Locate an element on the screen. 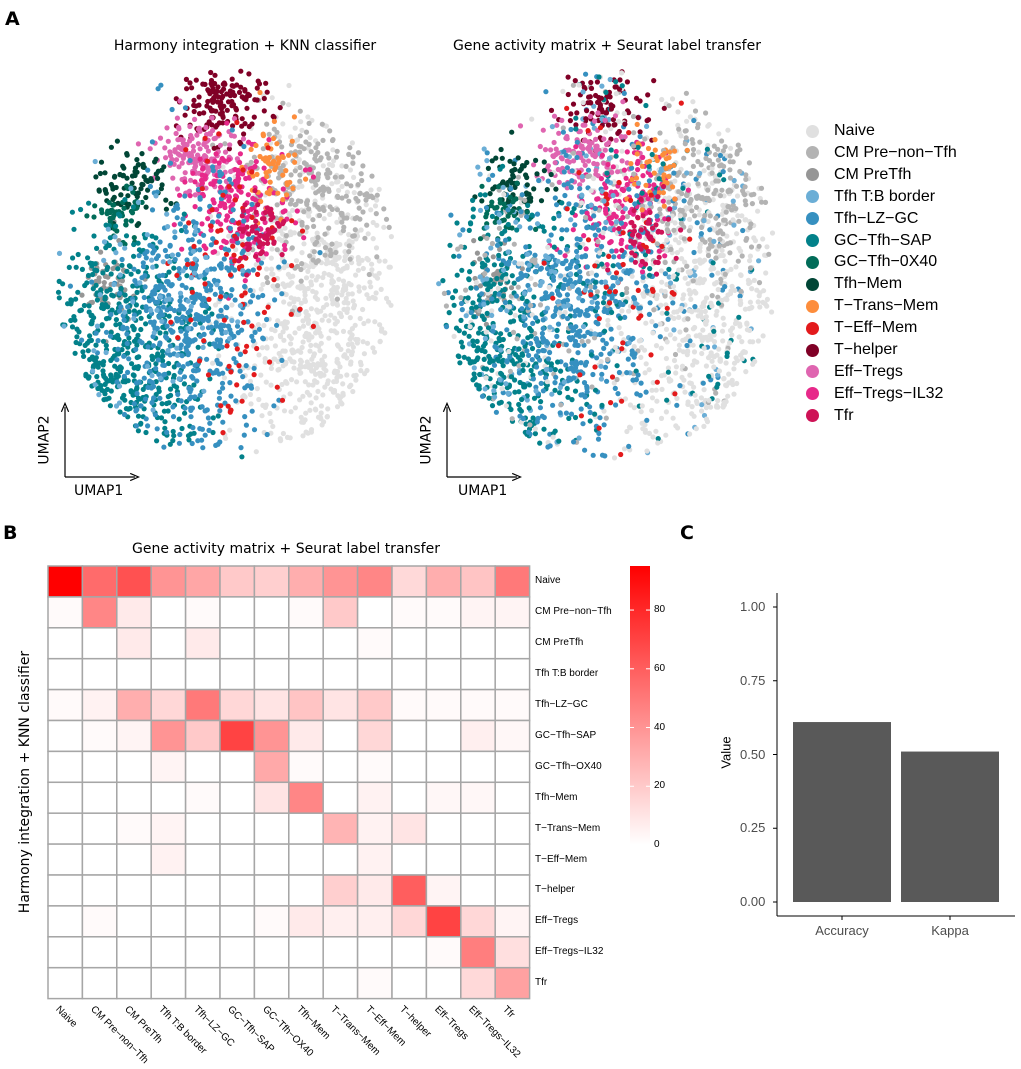  umap-left-points is located at coordinates (224, 264).